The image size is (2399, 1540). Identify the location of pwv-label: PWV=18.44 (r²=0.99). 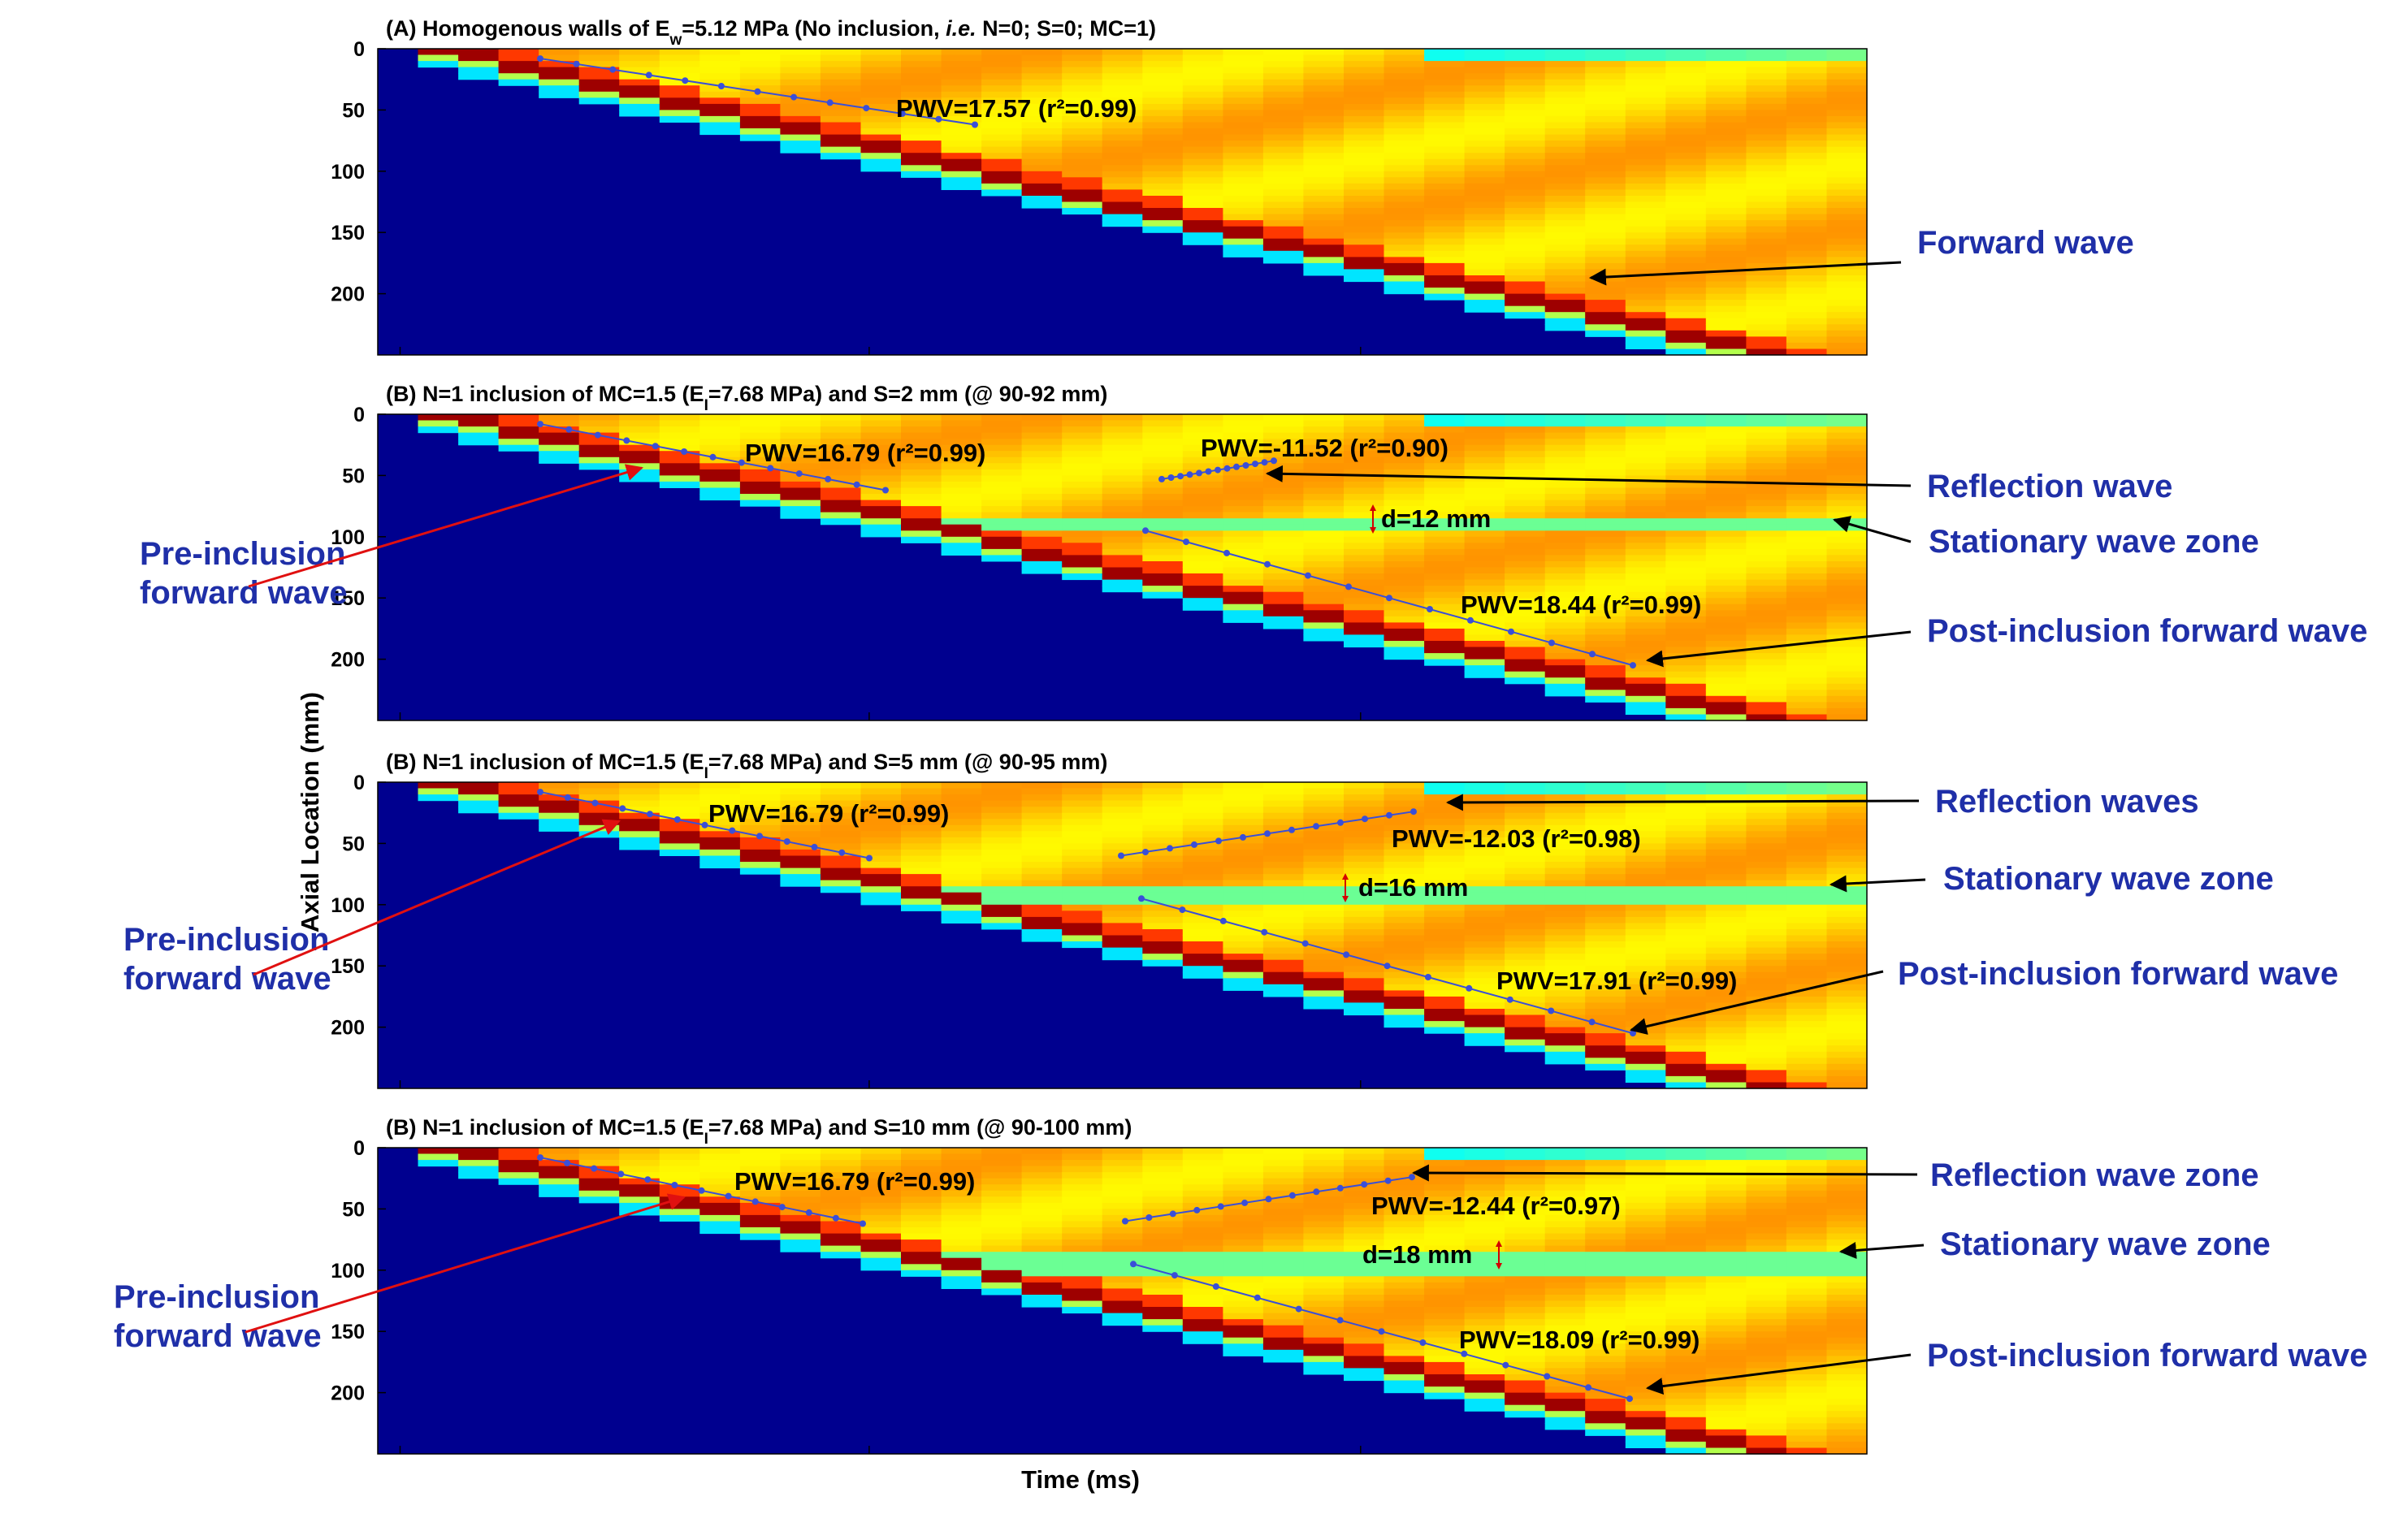
(1581, 604).